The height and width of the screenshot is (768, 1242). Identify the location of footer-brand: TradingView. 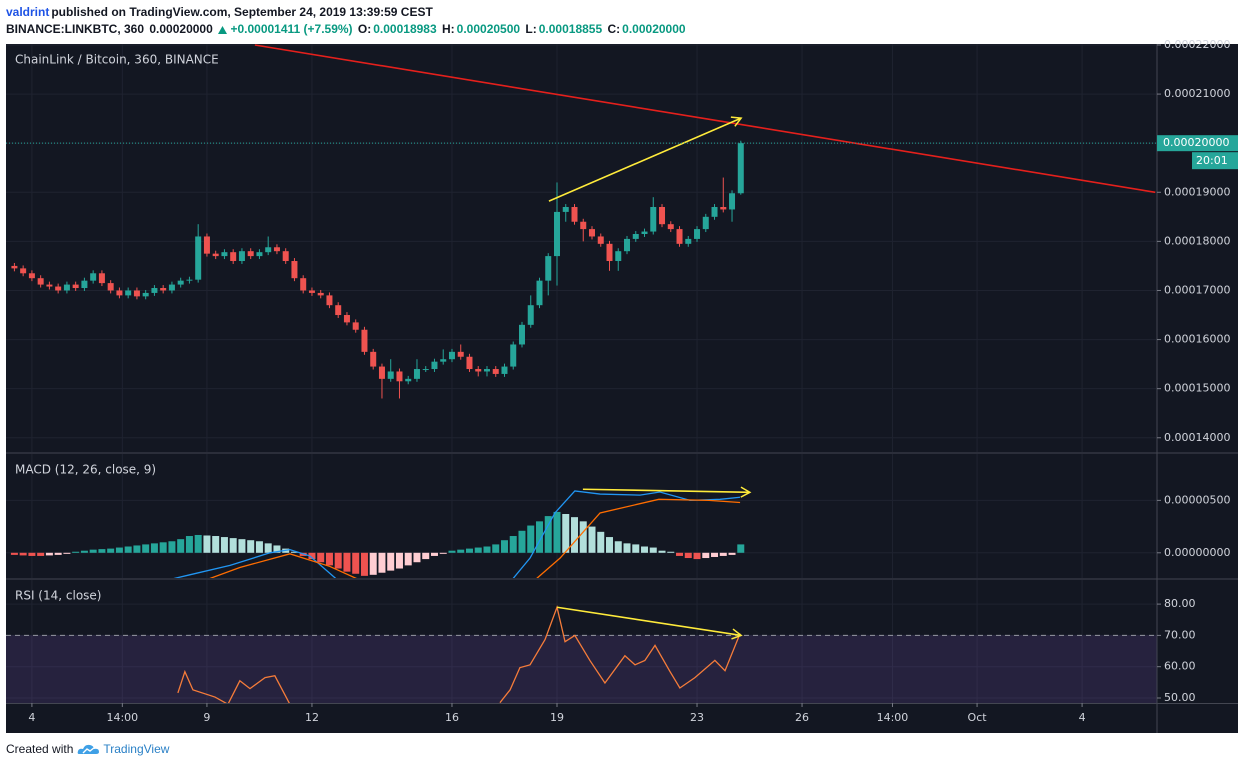
(136, 749).